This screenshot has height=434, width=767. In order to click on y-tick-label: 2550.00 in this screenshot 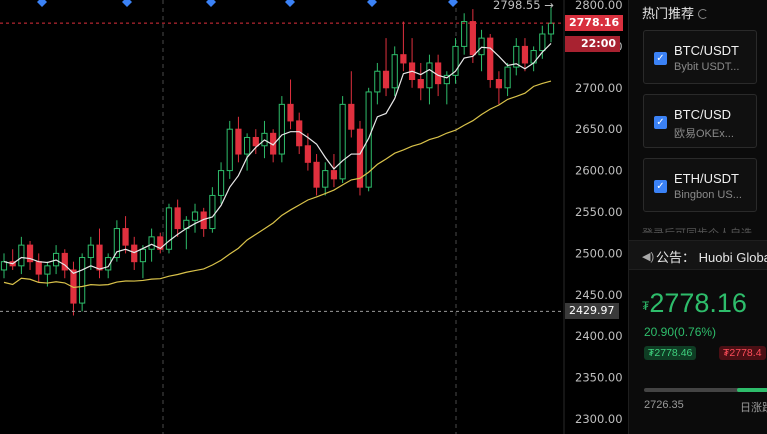, I will do `click(599, 212)`.